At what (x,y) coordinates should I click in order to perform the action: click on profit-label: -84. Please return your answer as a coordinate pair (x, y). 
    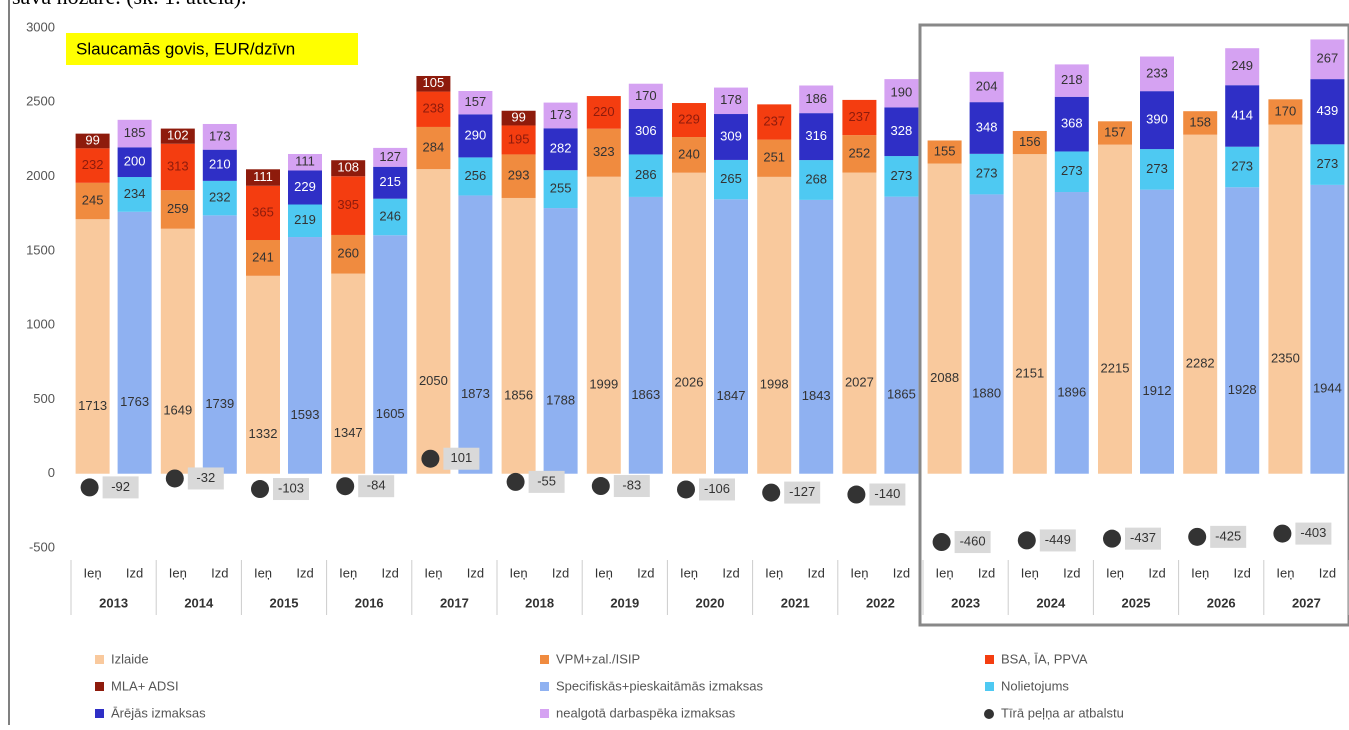
    Looking at the image, I should click on (376, 485).